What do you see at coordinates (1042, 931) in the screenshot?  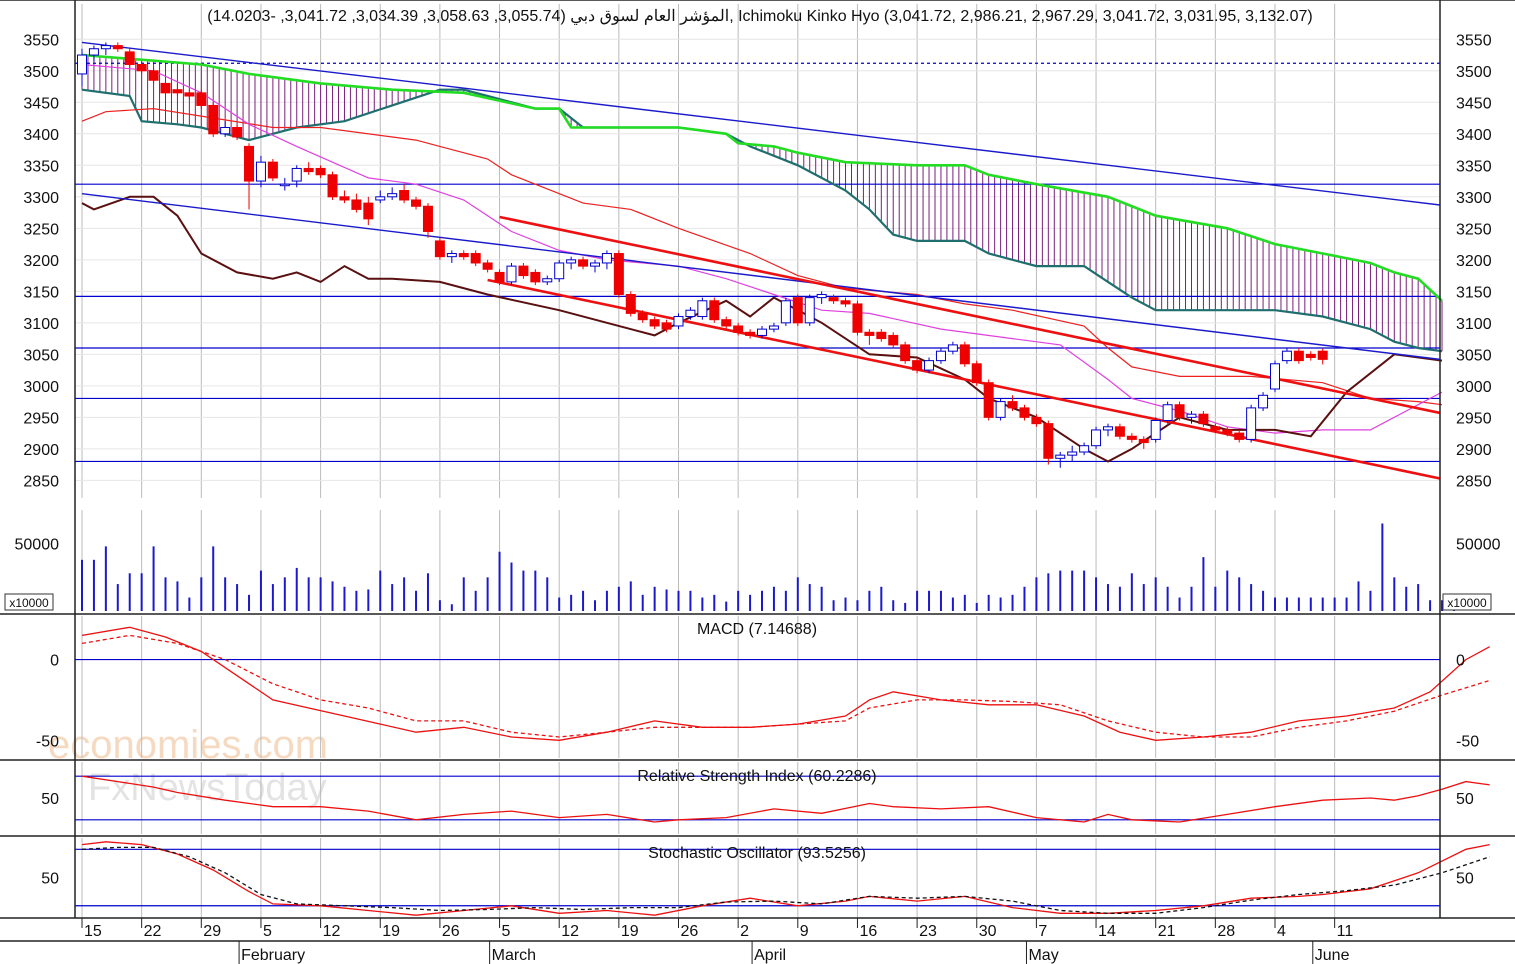 I see `x-day-label: 7` at bounding box center [1042, 931].